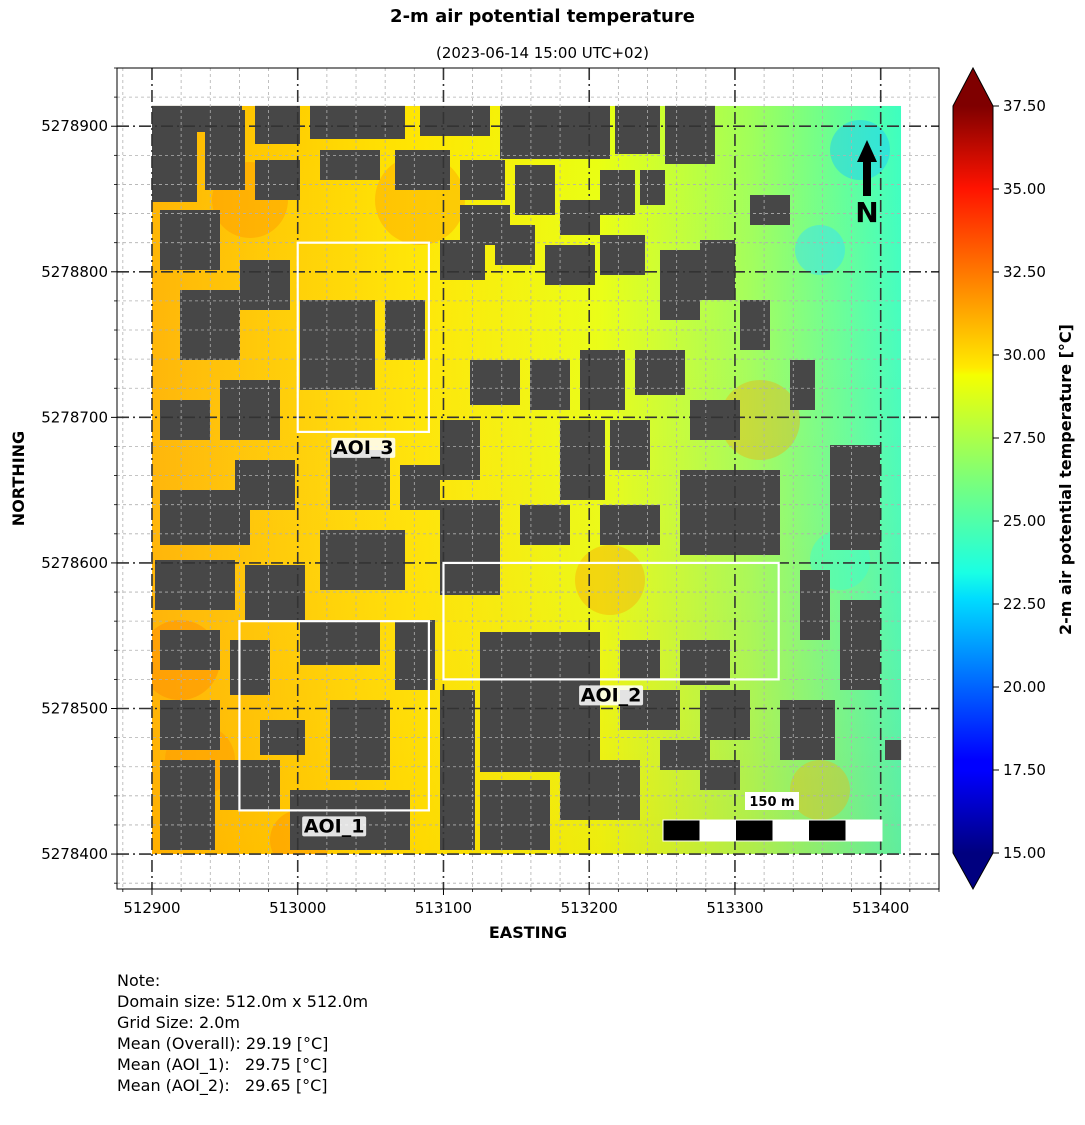  I want to click on note-line-domain: Domain size: 512.0m x 512.0m, so click(243, 1001).